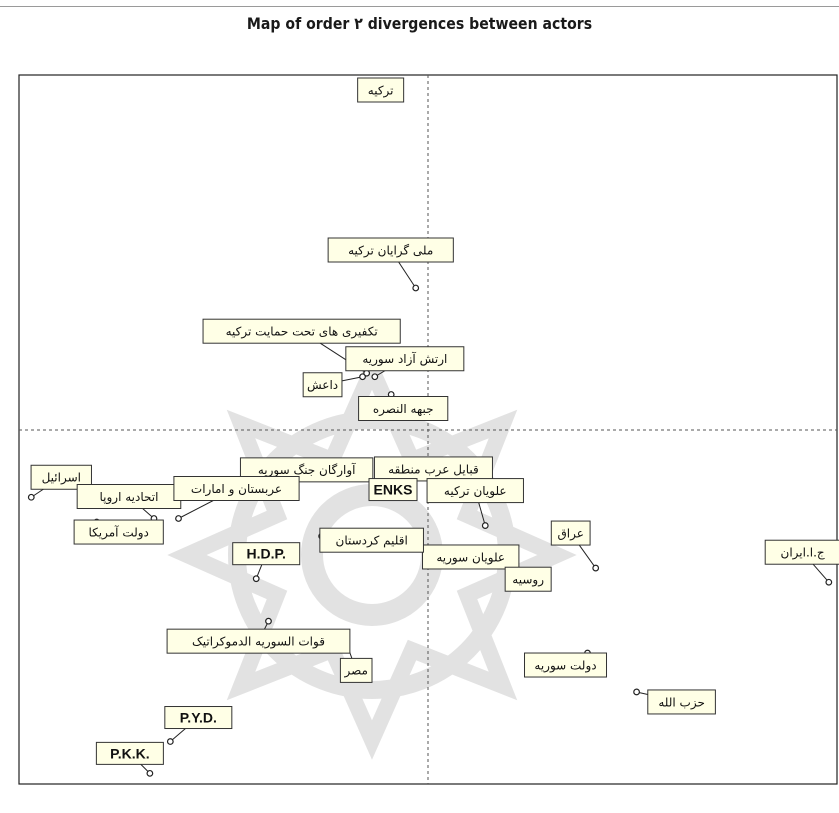  I want to click on point-label: علویان ترکیه, so click(475, 491).